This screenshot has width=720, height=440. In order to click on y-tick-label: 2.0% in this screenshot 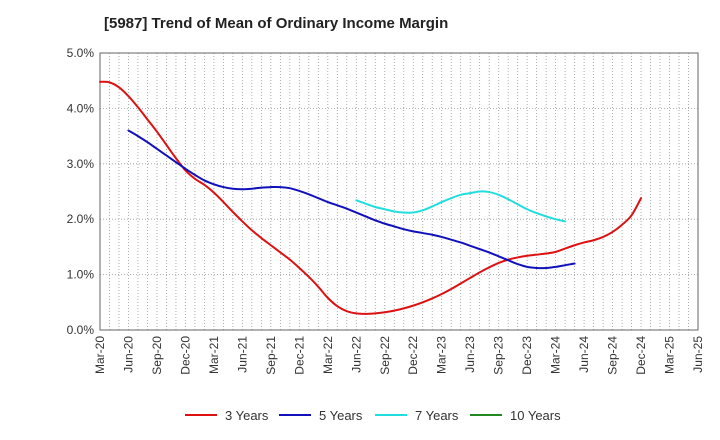, I will do `click(81, 219)`.